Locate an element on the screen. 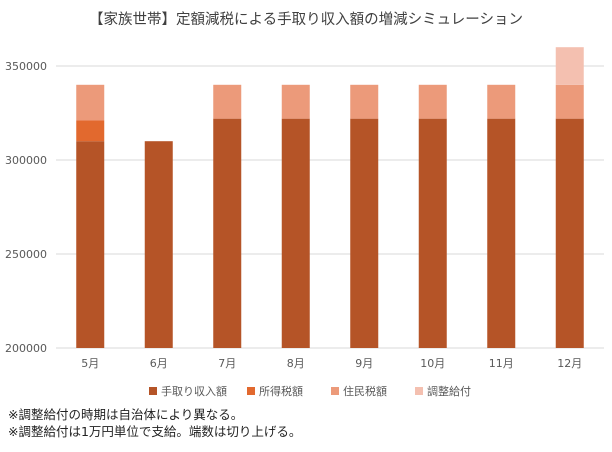  bar-手取り収入額-8月 is located at coordinates (295, 233).